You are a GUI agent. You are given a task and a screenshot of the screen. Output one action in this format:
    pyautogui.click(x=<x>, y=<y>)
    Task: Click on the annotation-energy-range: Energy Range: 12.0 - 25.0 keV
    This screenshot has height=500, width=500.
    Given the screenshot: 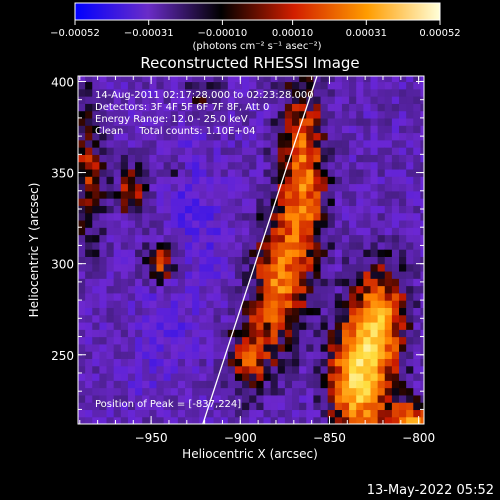 What is the action you would take?
    pyautogui.click(x=171, y=119)
    